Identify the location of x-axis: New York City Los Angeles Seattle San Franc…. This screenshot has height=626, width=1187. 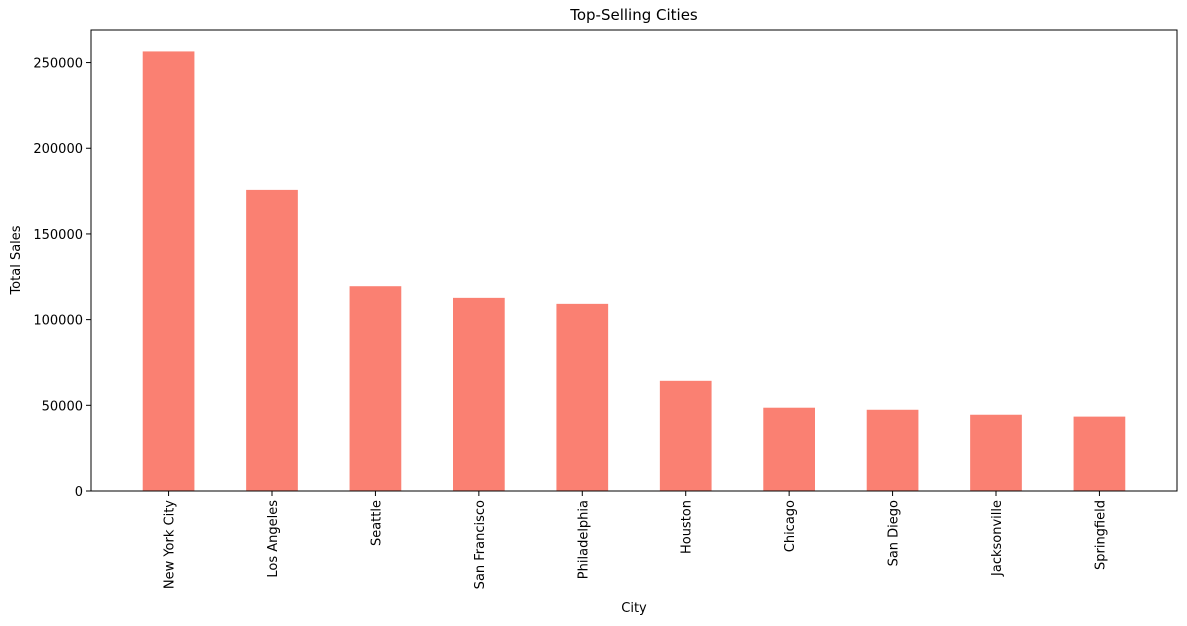
(635, 540).